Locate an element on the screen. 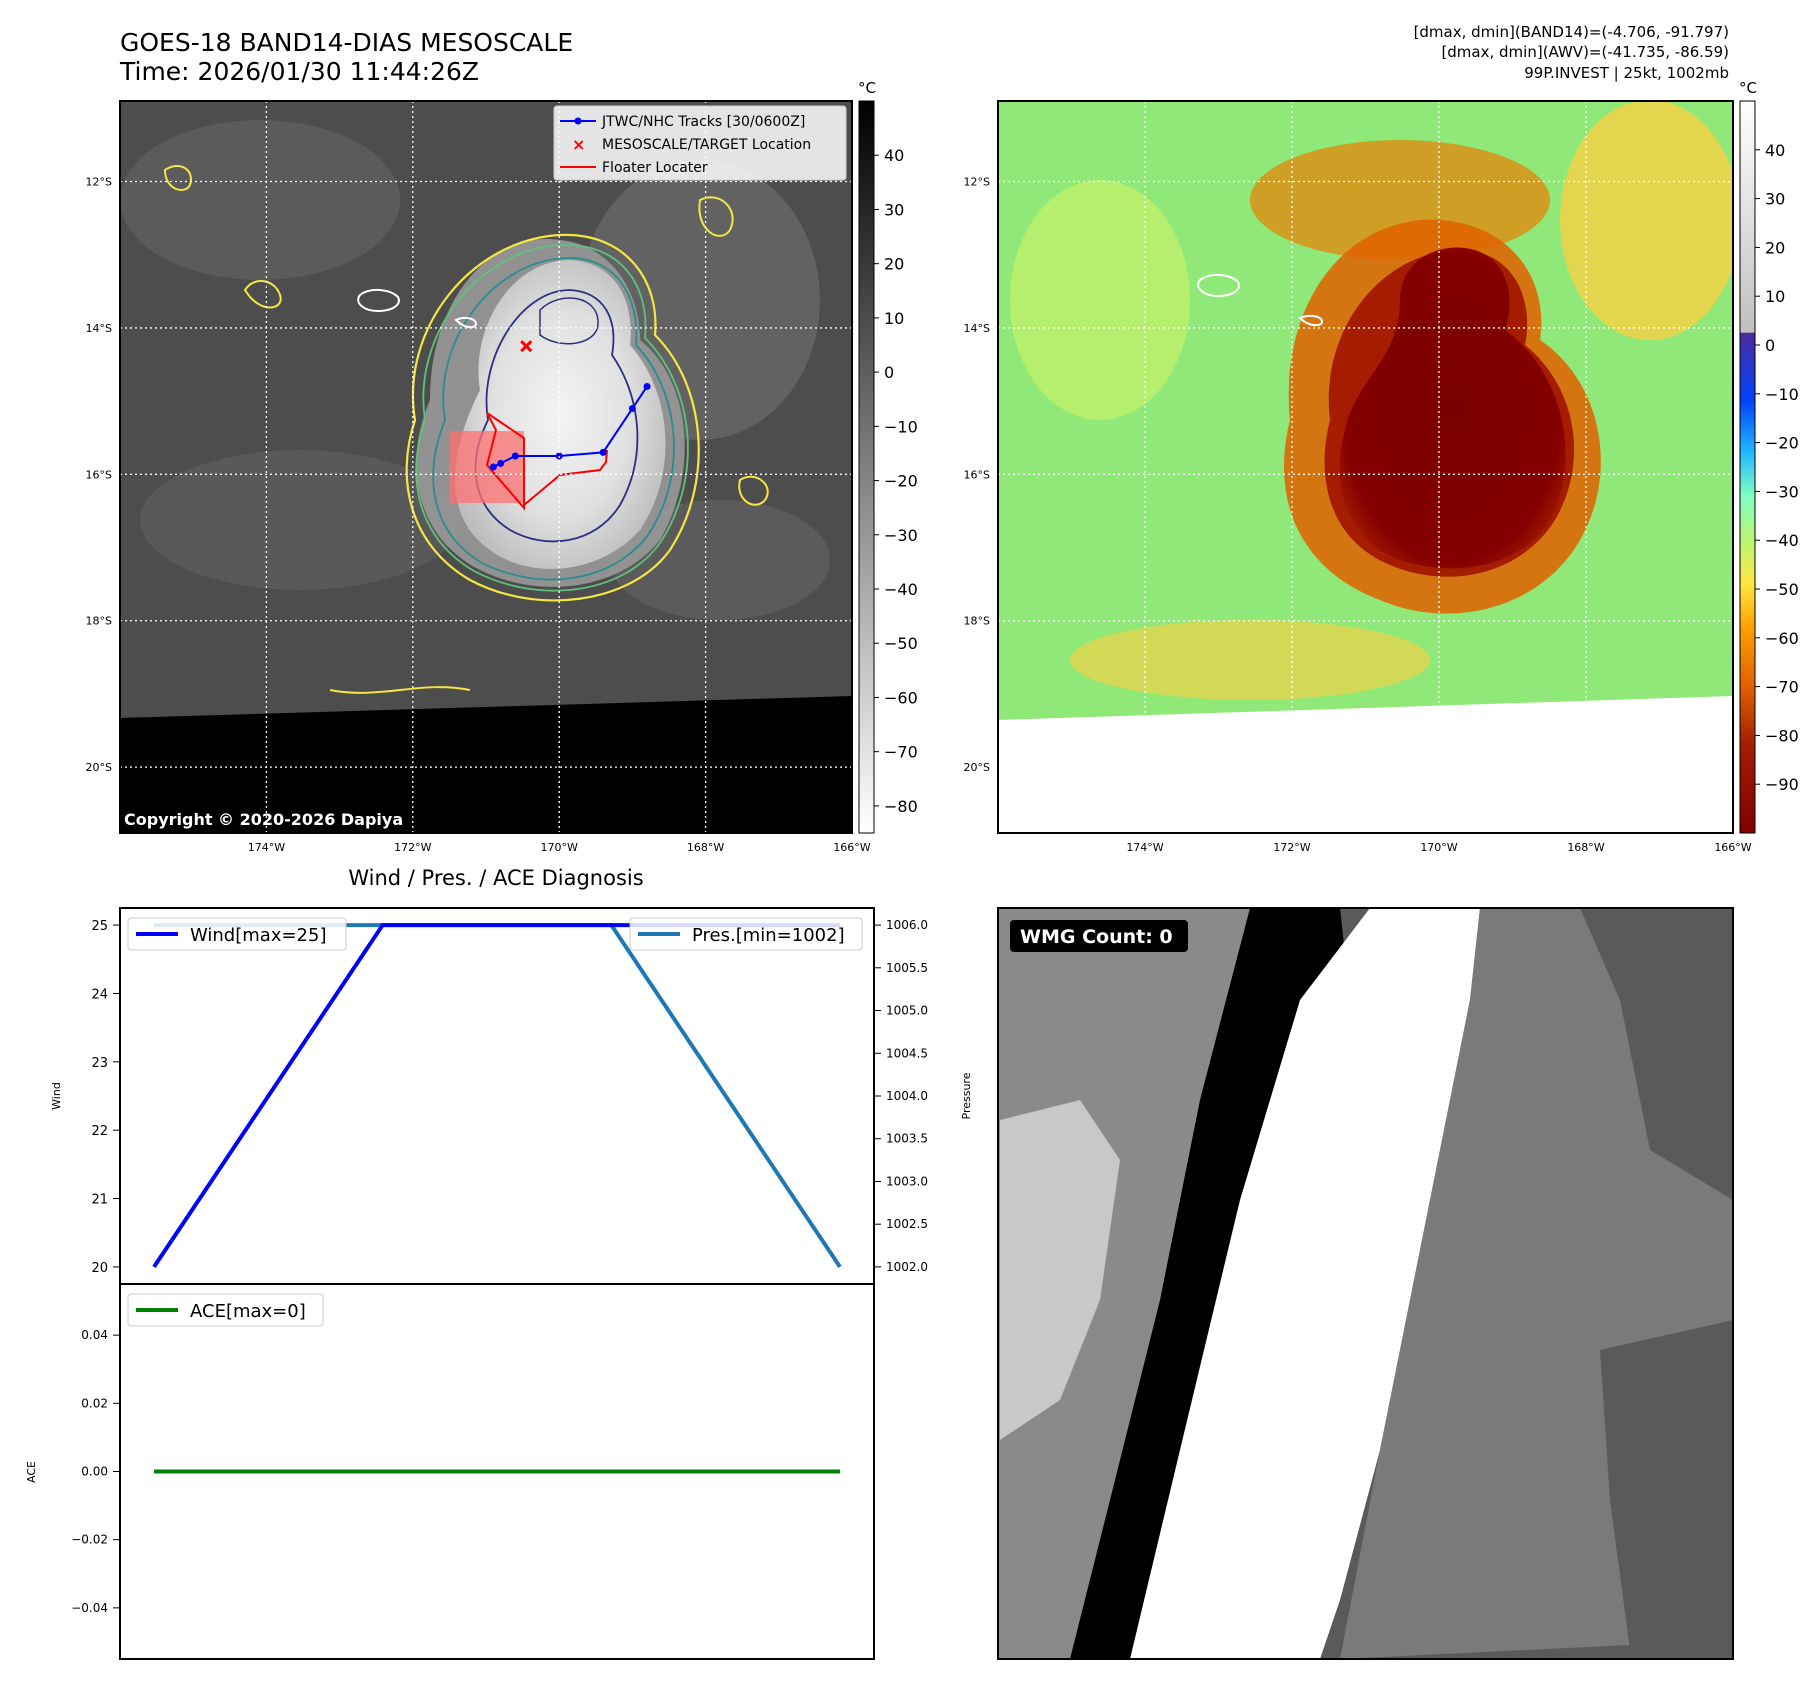  wind-tick-label: 20 is located at coordinates (99, 1268).